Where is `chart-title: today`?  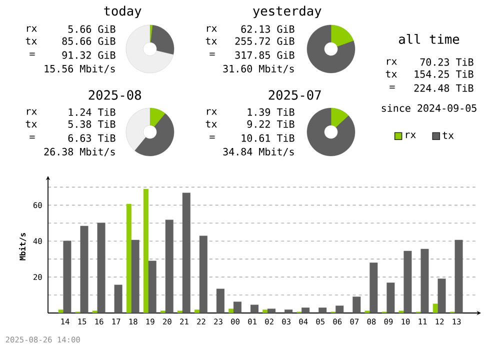
chart-title: today is located at coordinates (123, 12).